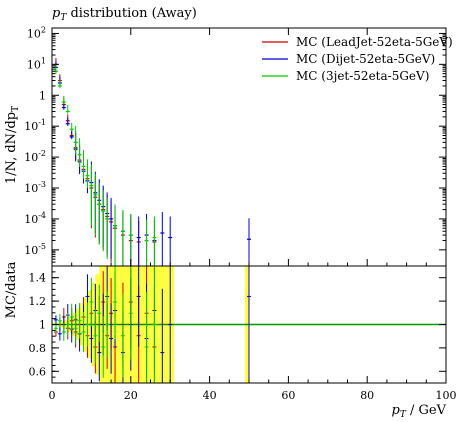 The height and width of the screenshot is (422, 461). Describe the element at coordinates (124, 14) in the screenshot. I see `chart-title: pT distribution (Away)` at that location.